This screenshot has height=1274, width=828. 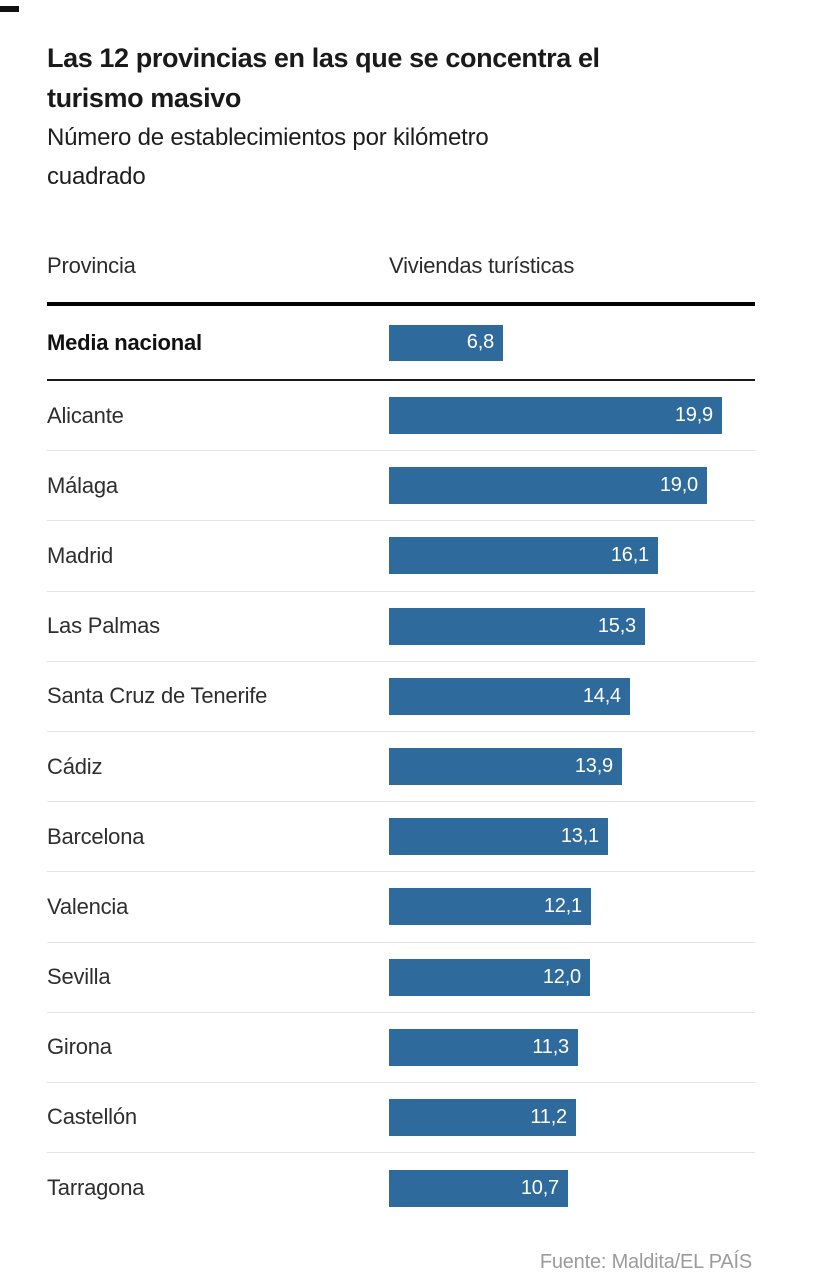 What do you see at coordinates (593, 766) in the screenshot?
I see `bar-value: 13,9` at bounding box center [593, 766].